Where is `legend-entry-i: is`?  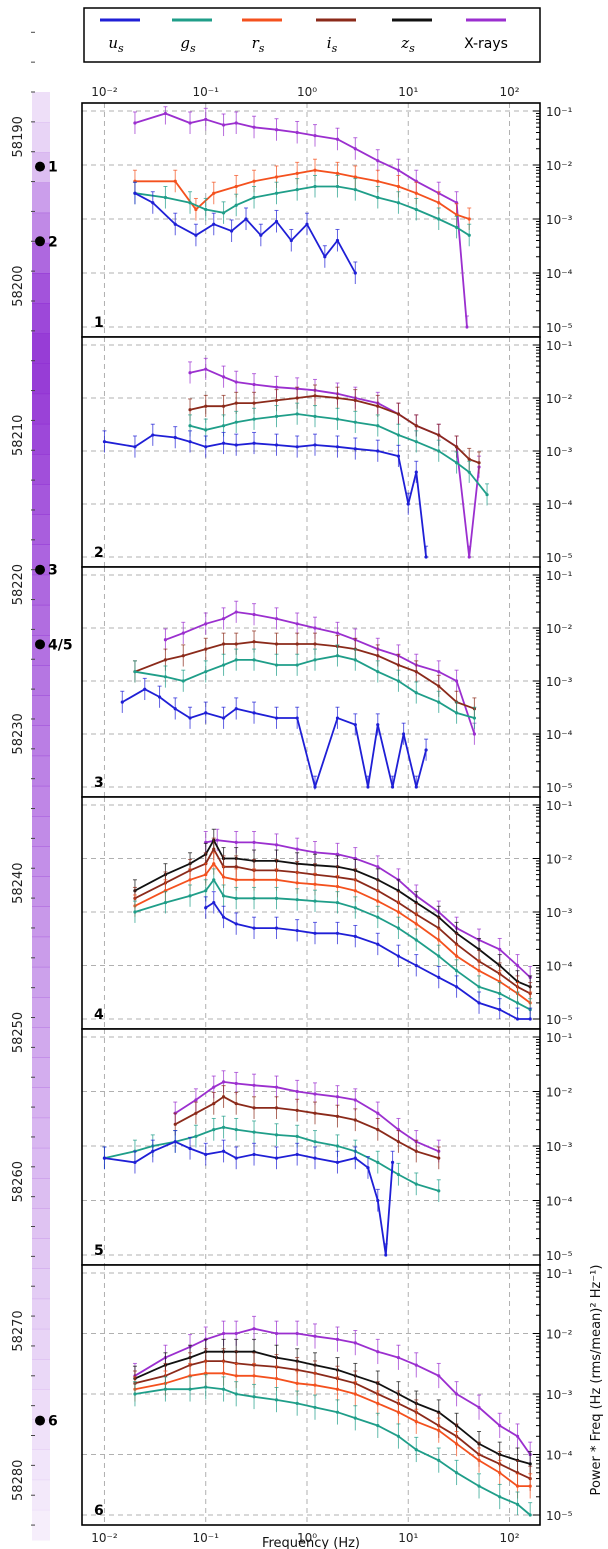
legend-entry-i: is is located at coordinates (336, 36).